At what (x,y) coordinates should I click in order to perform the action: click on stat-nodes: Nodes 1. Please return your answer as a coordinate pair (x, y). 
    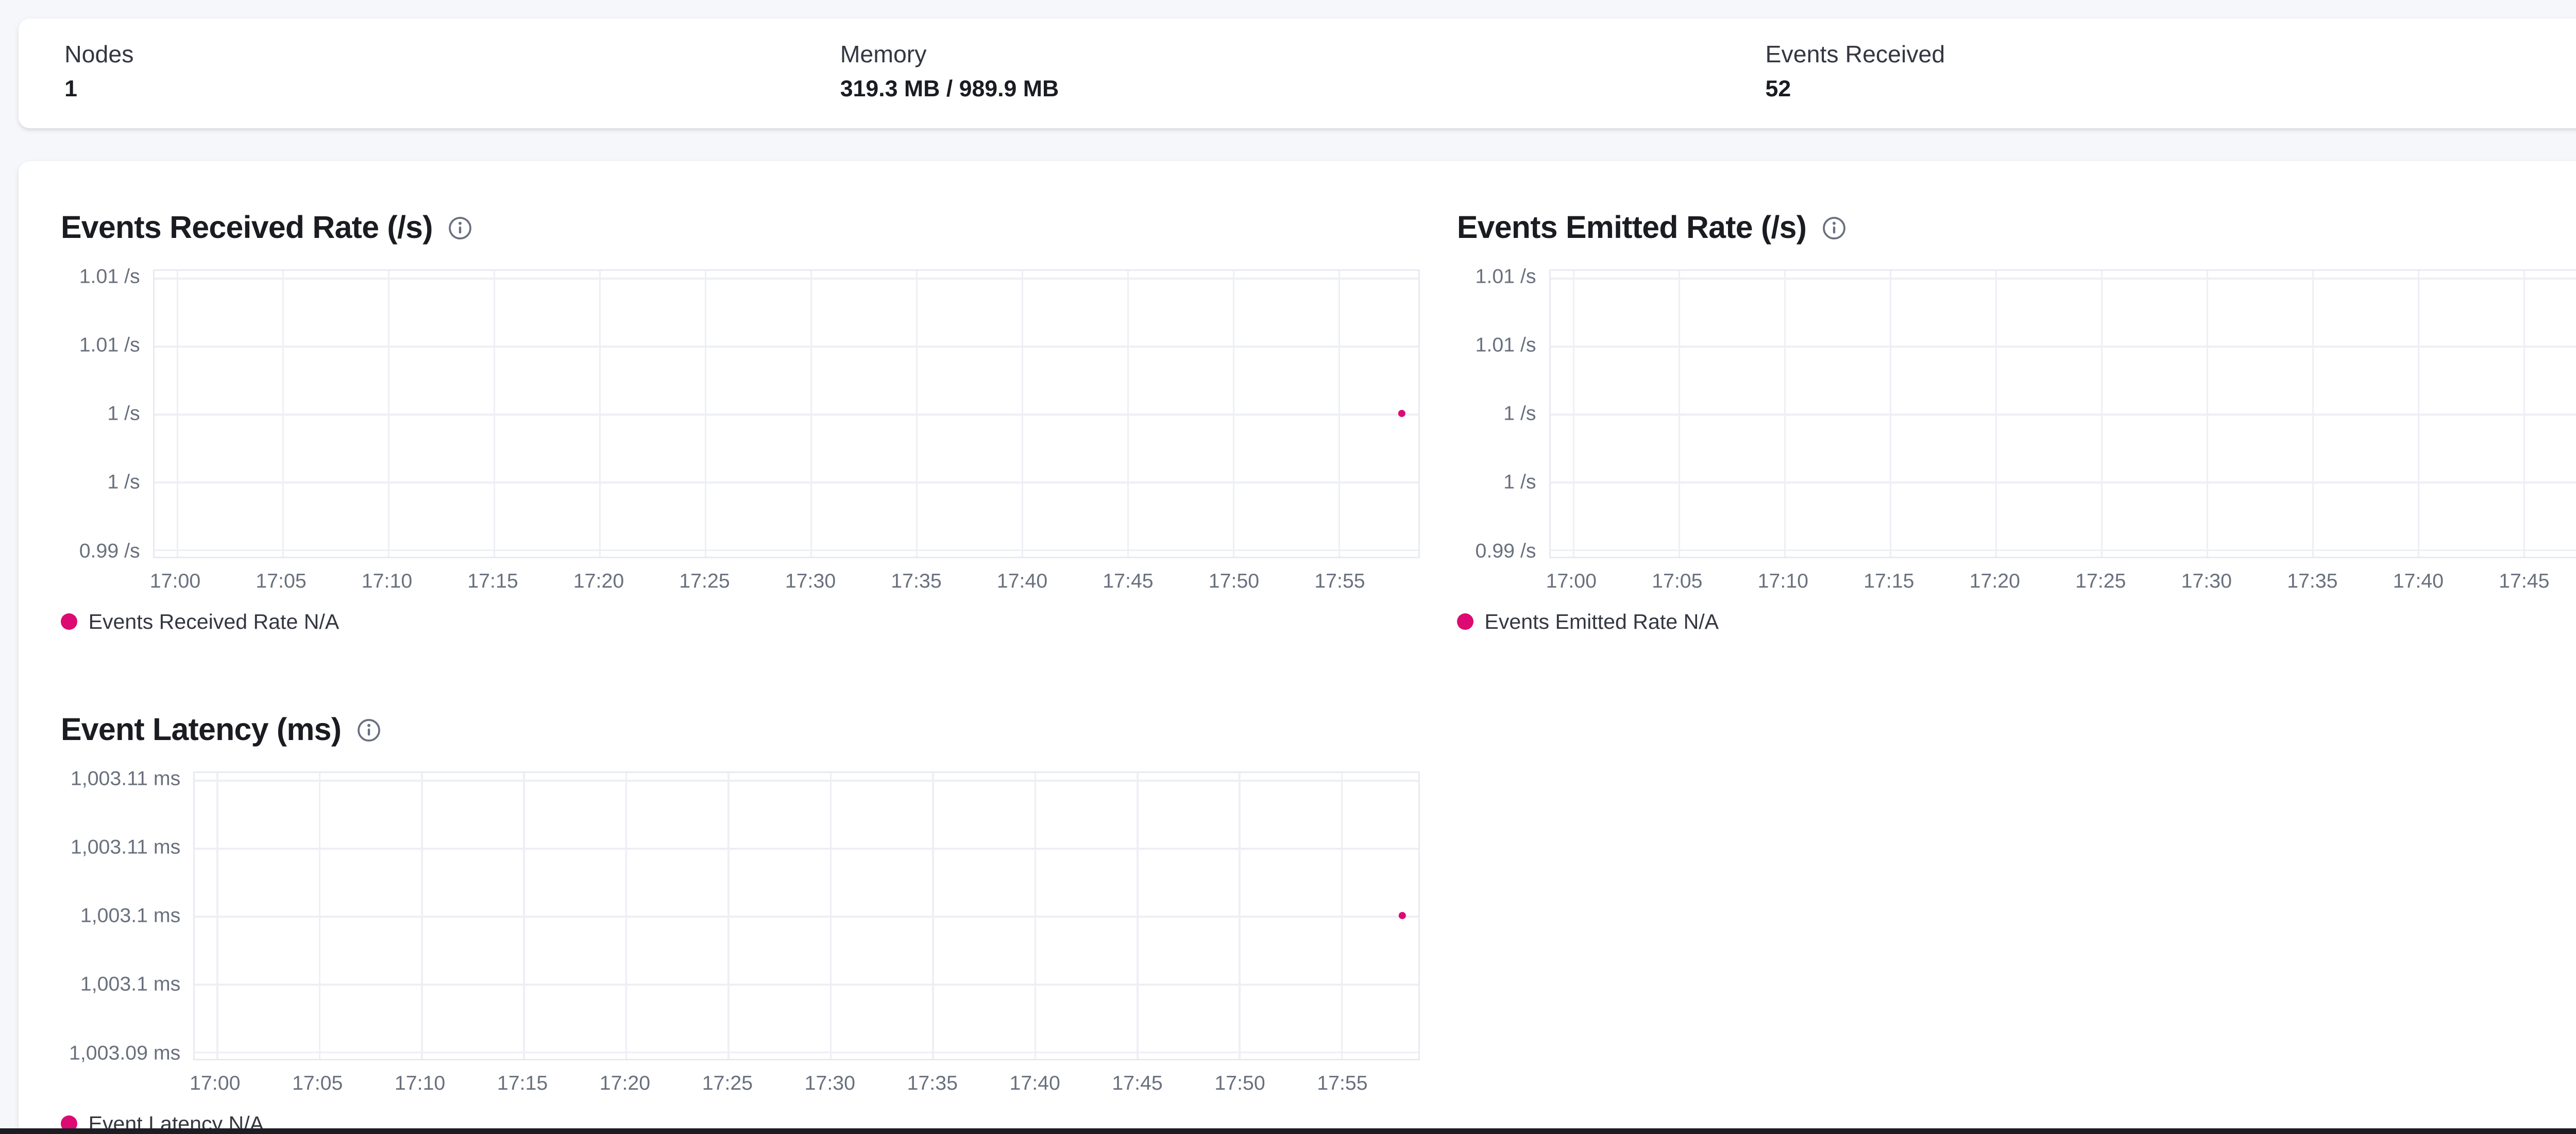
    Looking at the image, I should click on (98, 72).